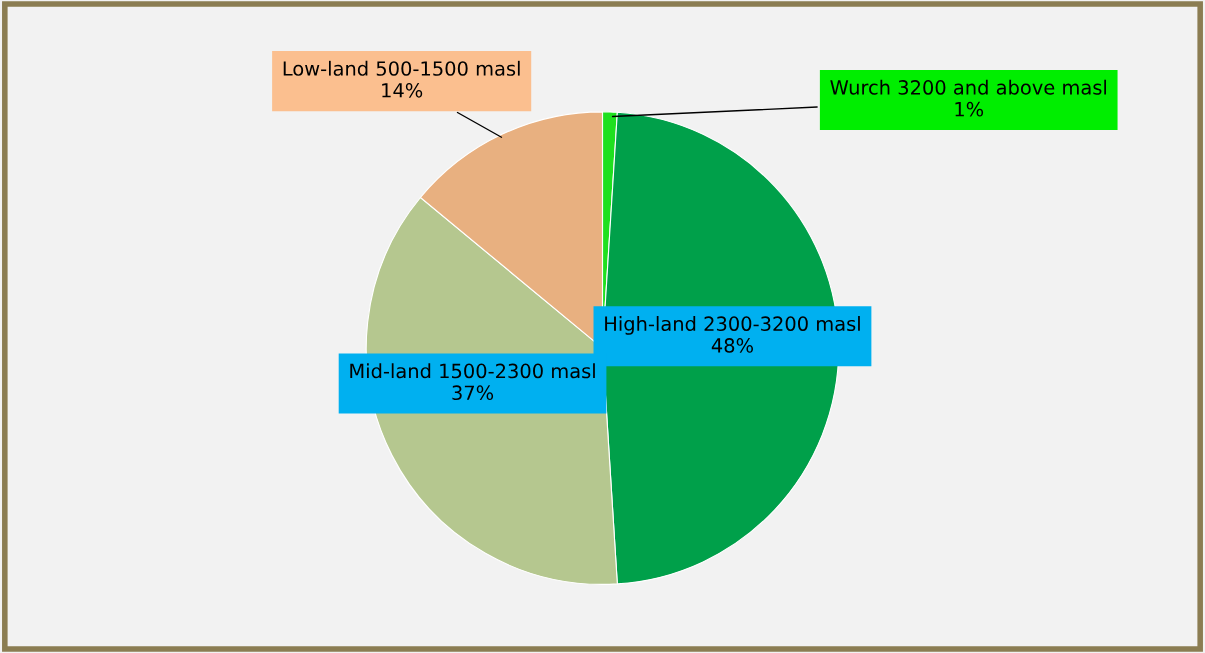  I want to click on data-label: 37%, so click(473, 393).